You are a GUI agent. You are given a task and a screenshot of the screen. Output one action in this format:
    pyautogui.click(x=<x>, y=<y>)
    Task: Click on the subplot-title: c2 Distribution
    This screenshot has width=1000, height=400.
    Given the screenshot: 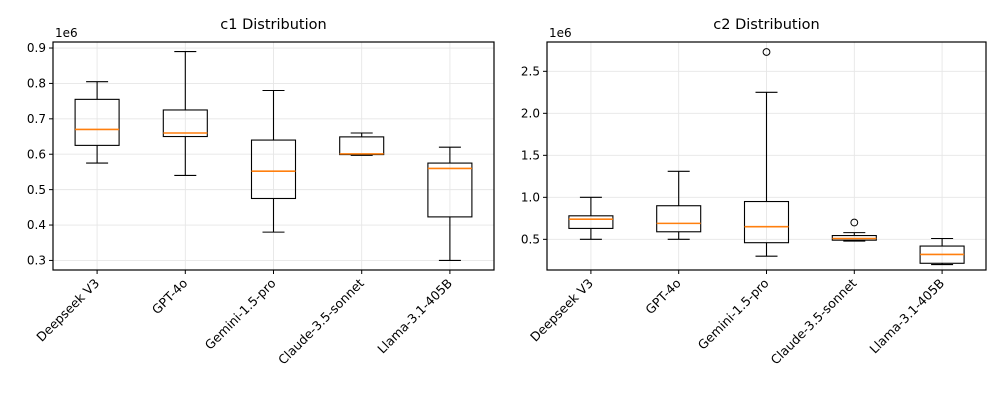 What is the action you would take?
    pyautogui.click(x=766, y=25)
    